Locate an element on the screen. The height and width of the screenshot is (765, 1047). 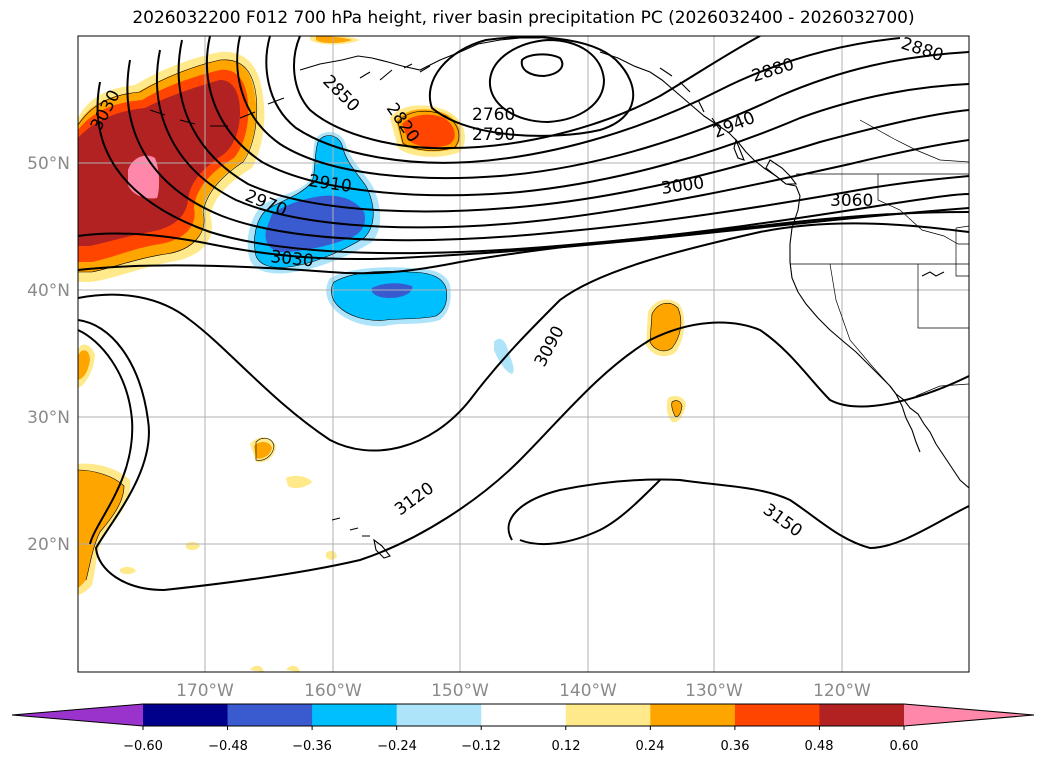
lon-label: 120°W is located at coordinates (842, 691).